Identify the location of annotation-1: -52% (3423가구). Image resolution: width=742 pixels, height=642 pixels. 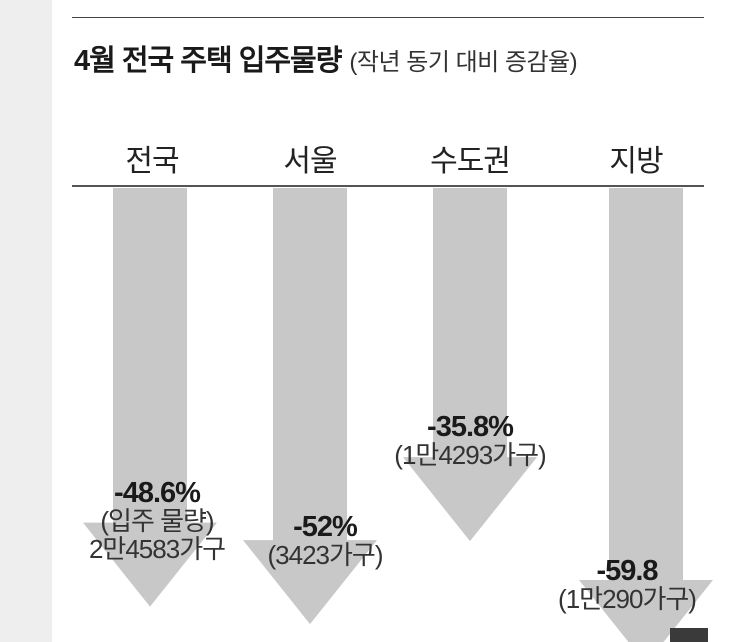
(325, 541).